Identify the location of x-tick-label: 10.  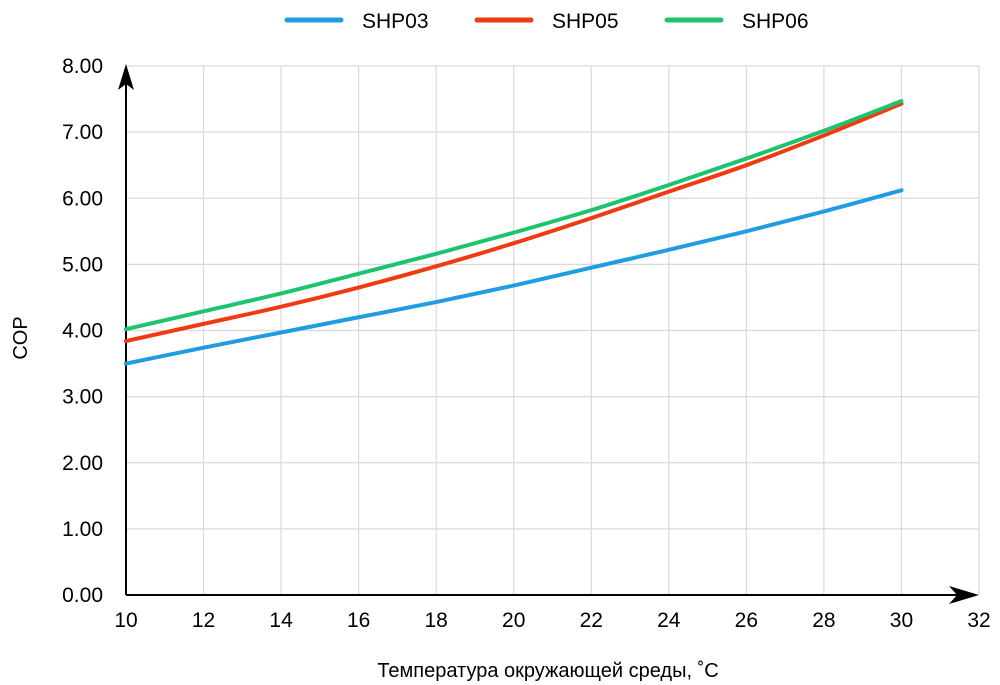
(125, 620).